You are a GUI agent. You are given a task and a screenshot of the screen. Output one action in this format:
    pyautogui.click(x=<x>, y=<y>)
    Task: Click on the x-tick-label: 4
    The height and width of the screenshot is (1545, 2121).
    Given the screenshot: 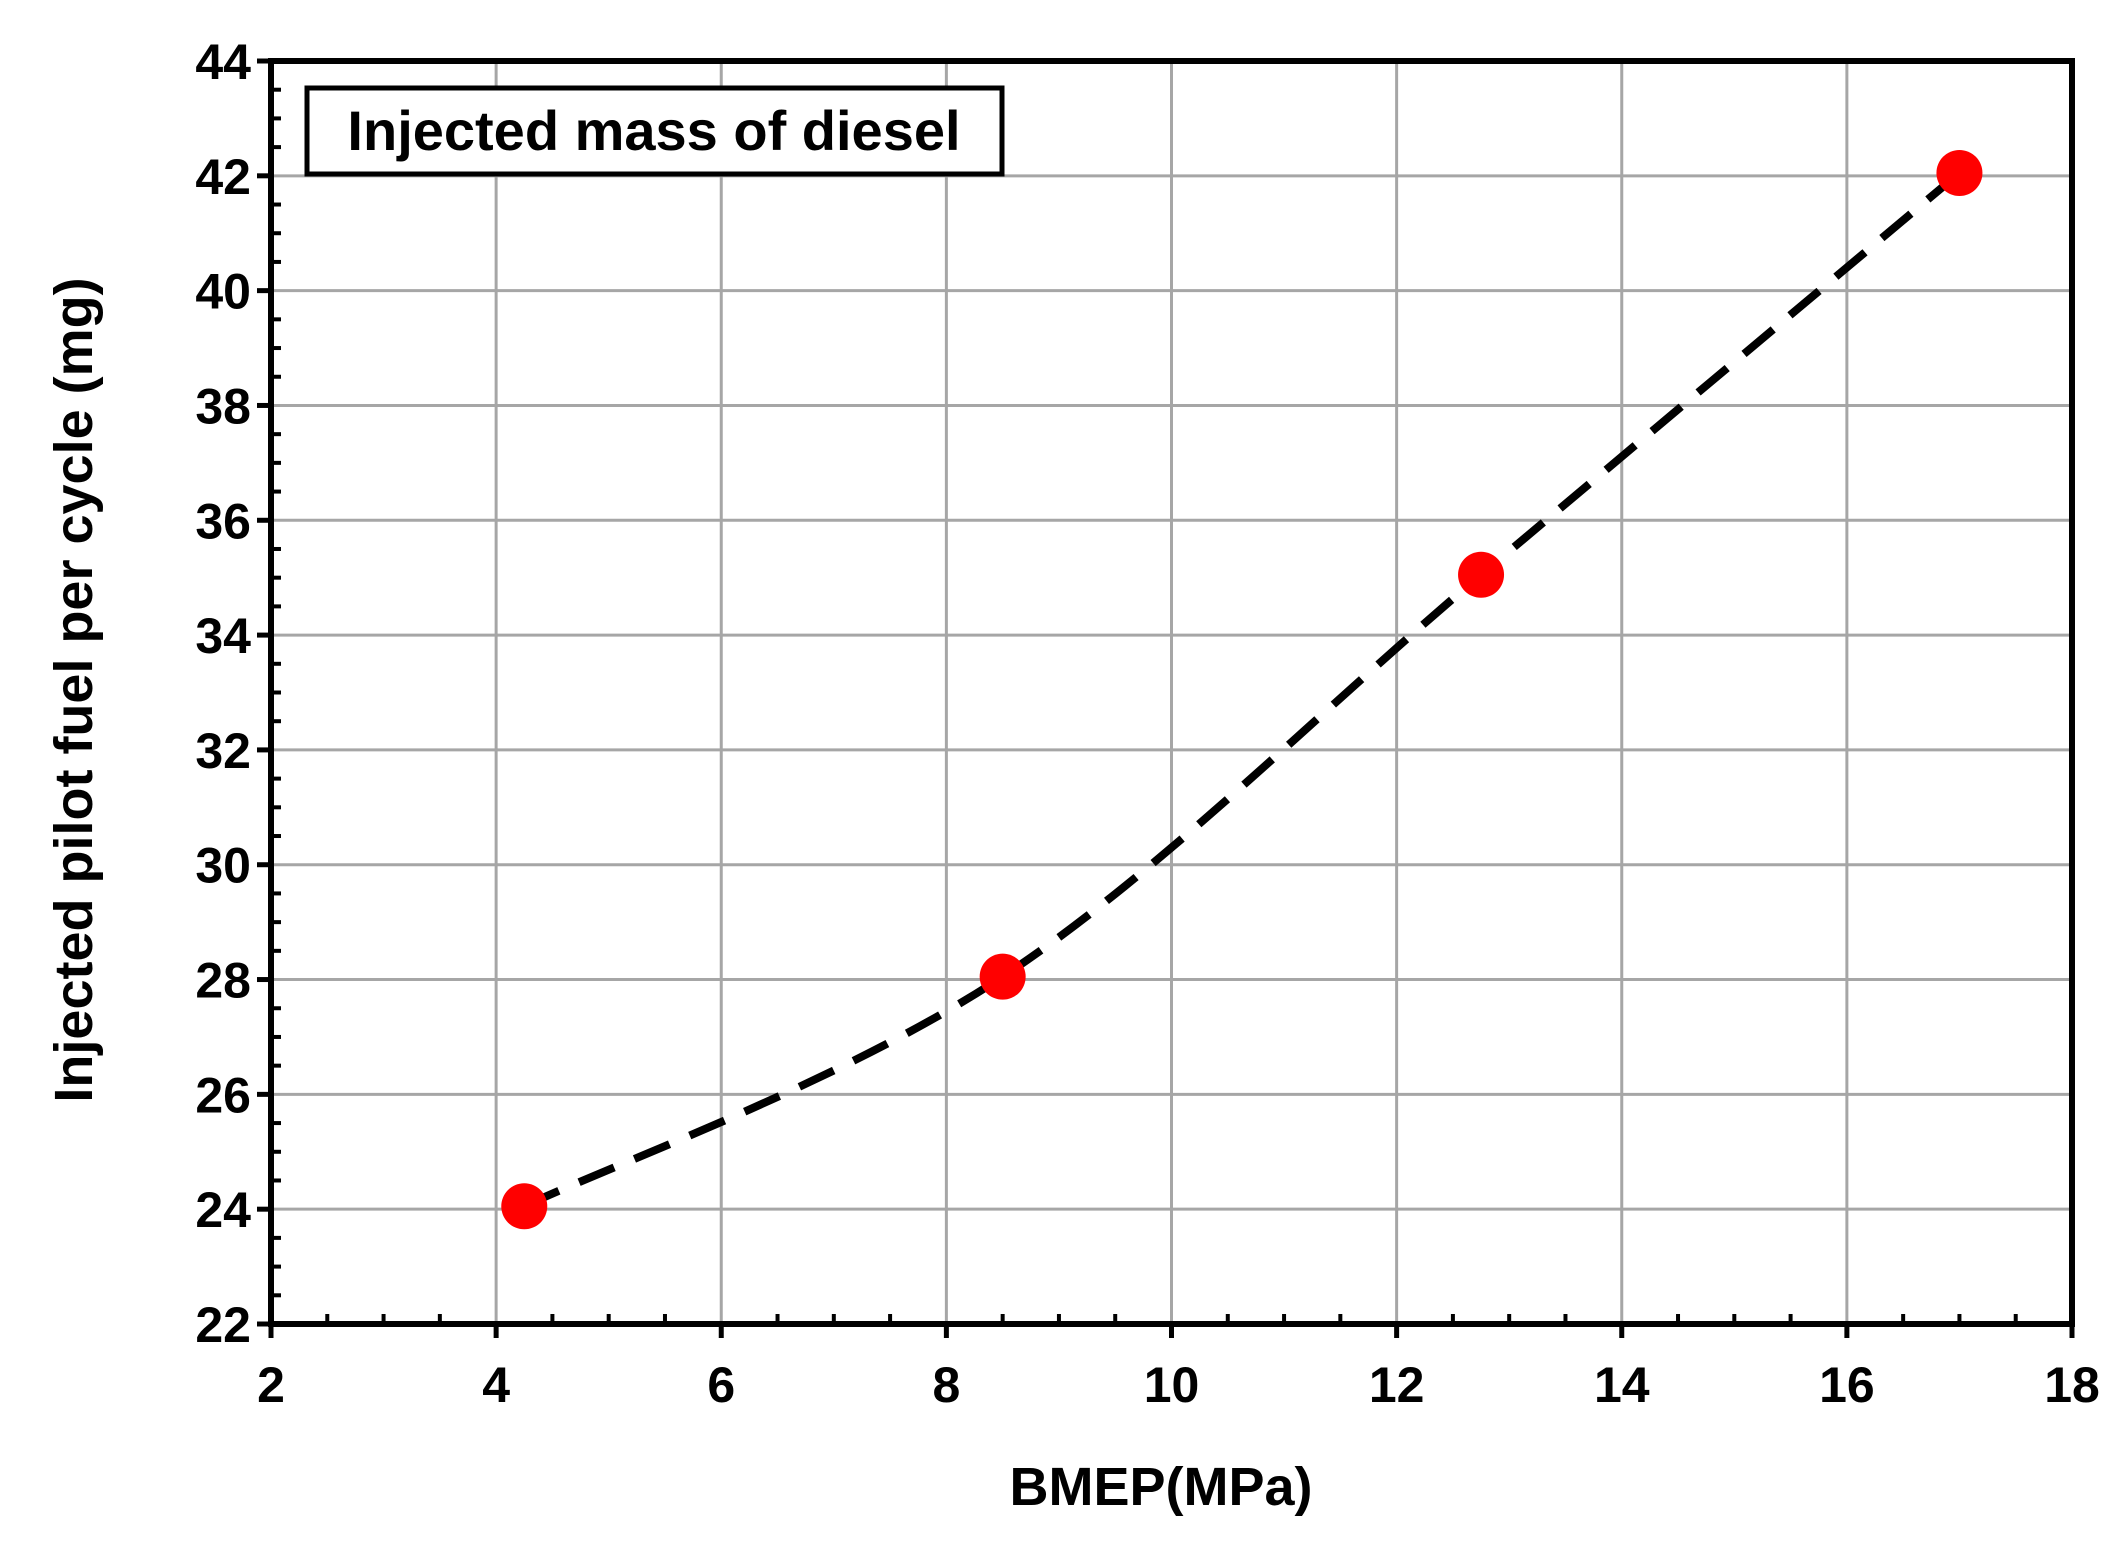 What is the action you would take?
    pyautogui.click(x=496, y=1385)
    